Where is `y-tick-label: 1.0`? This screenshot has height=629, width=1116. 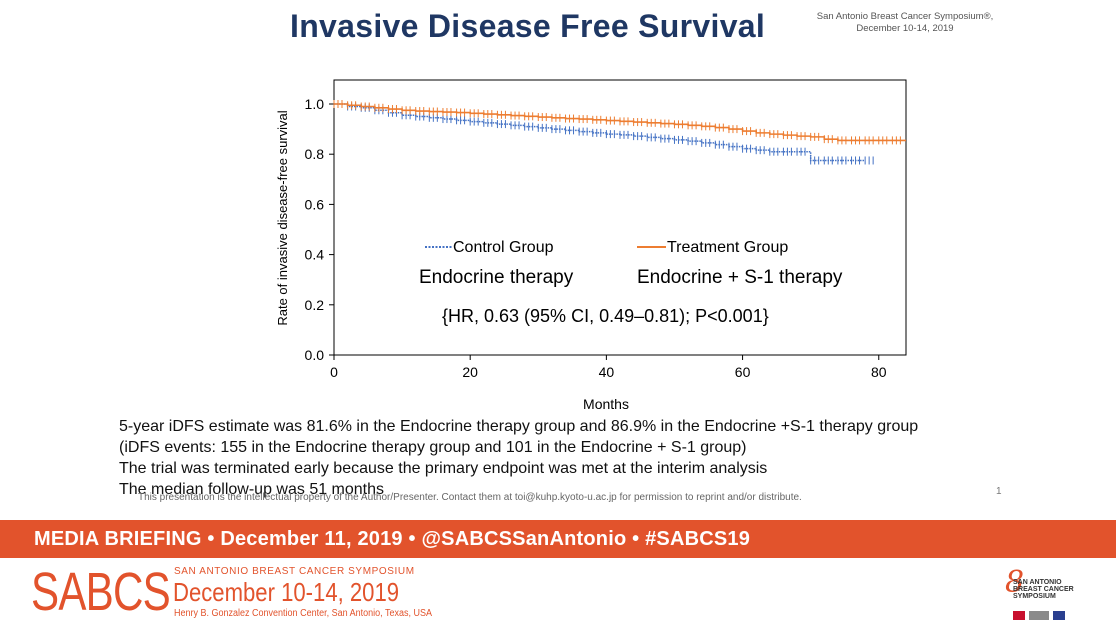 y-tick-label: 1.0 is located at coordinates (315, 104).